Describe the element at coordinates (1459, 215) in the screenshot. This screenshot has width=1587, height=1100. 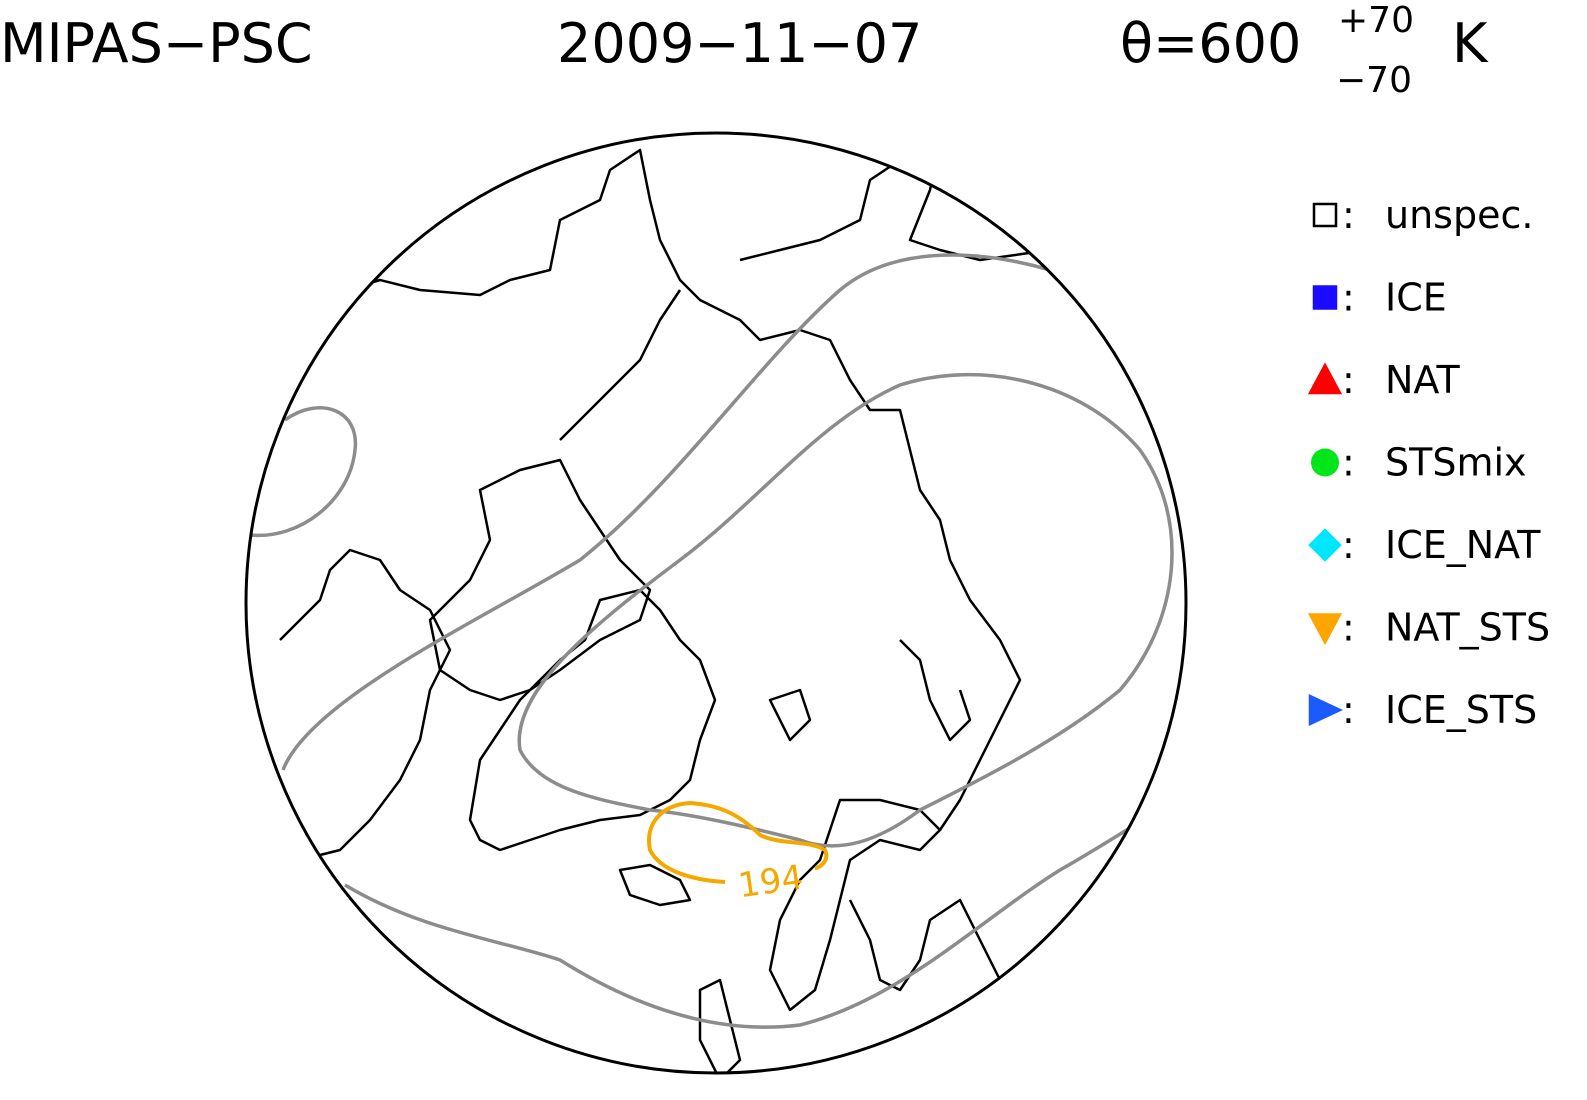
I see `legend-label: unspec.` at that location.